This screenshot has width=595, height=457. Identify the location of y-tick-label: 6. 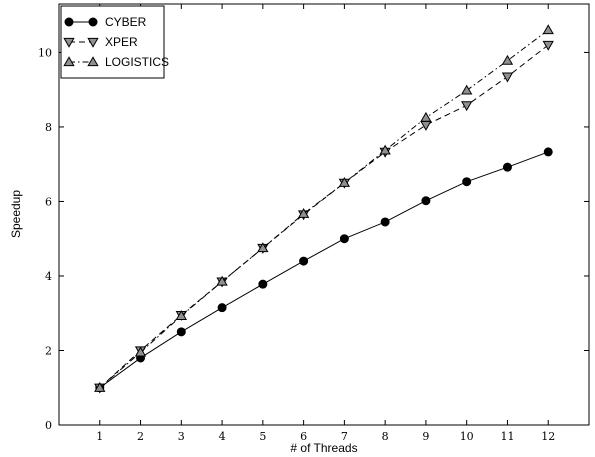
(48, 201).